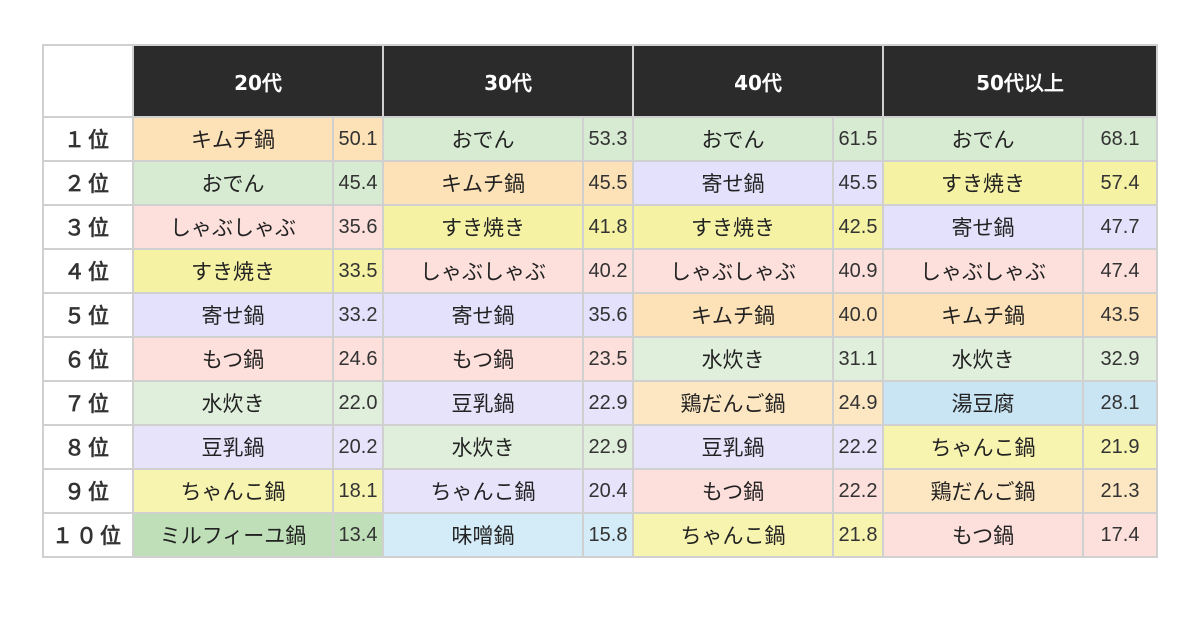  I want to click on rank-label: ２位, so click(88, 183).